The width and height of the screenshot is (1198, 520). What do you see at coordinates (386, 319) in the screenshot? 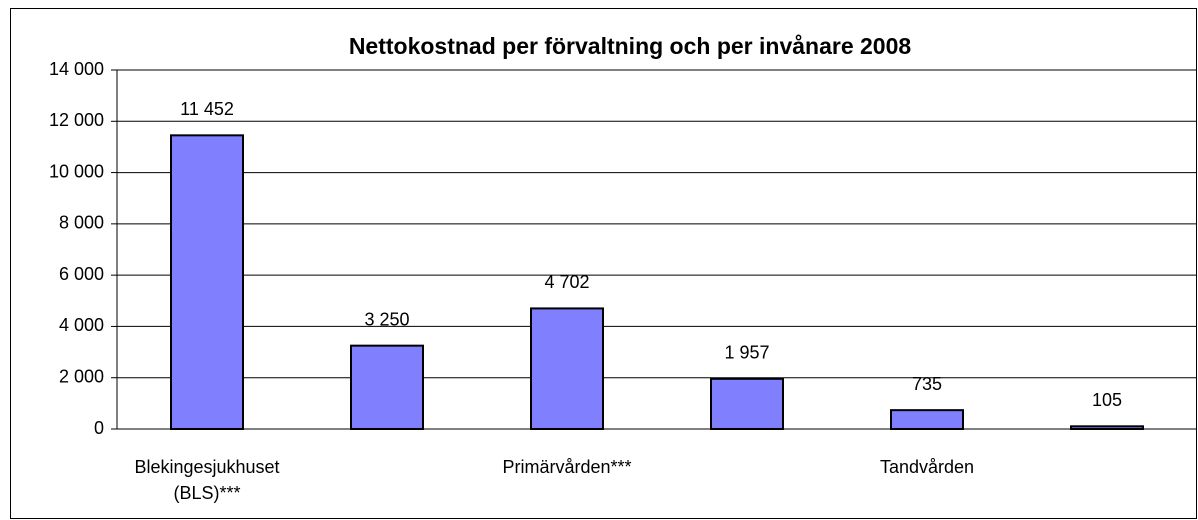
I see `value-label: 3 250` at bounding box center [386, 319].